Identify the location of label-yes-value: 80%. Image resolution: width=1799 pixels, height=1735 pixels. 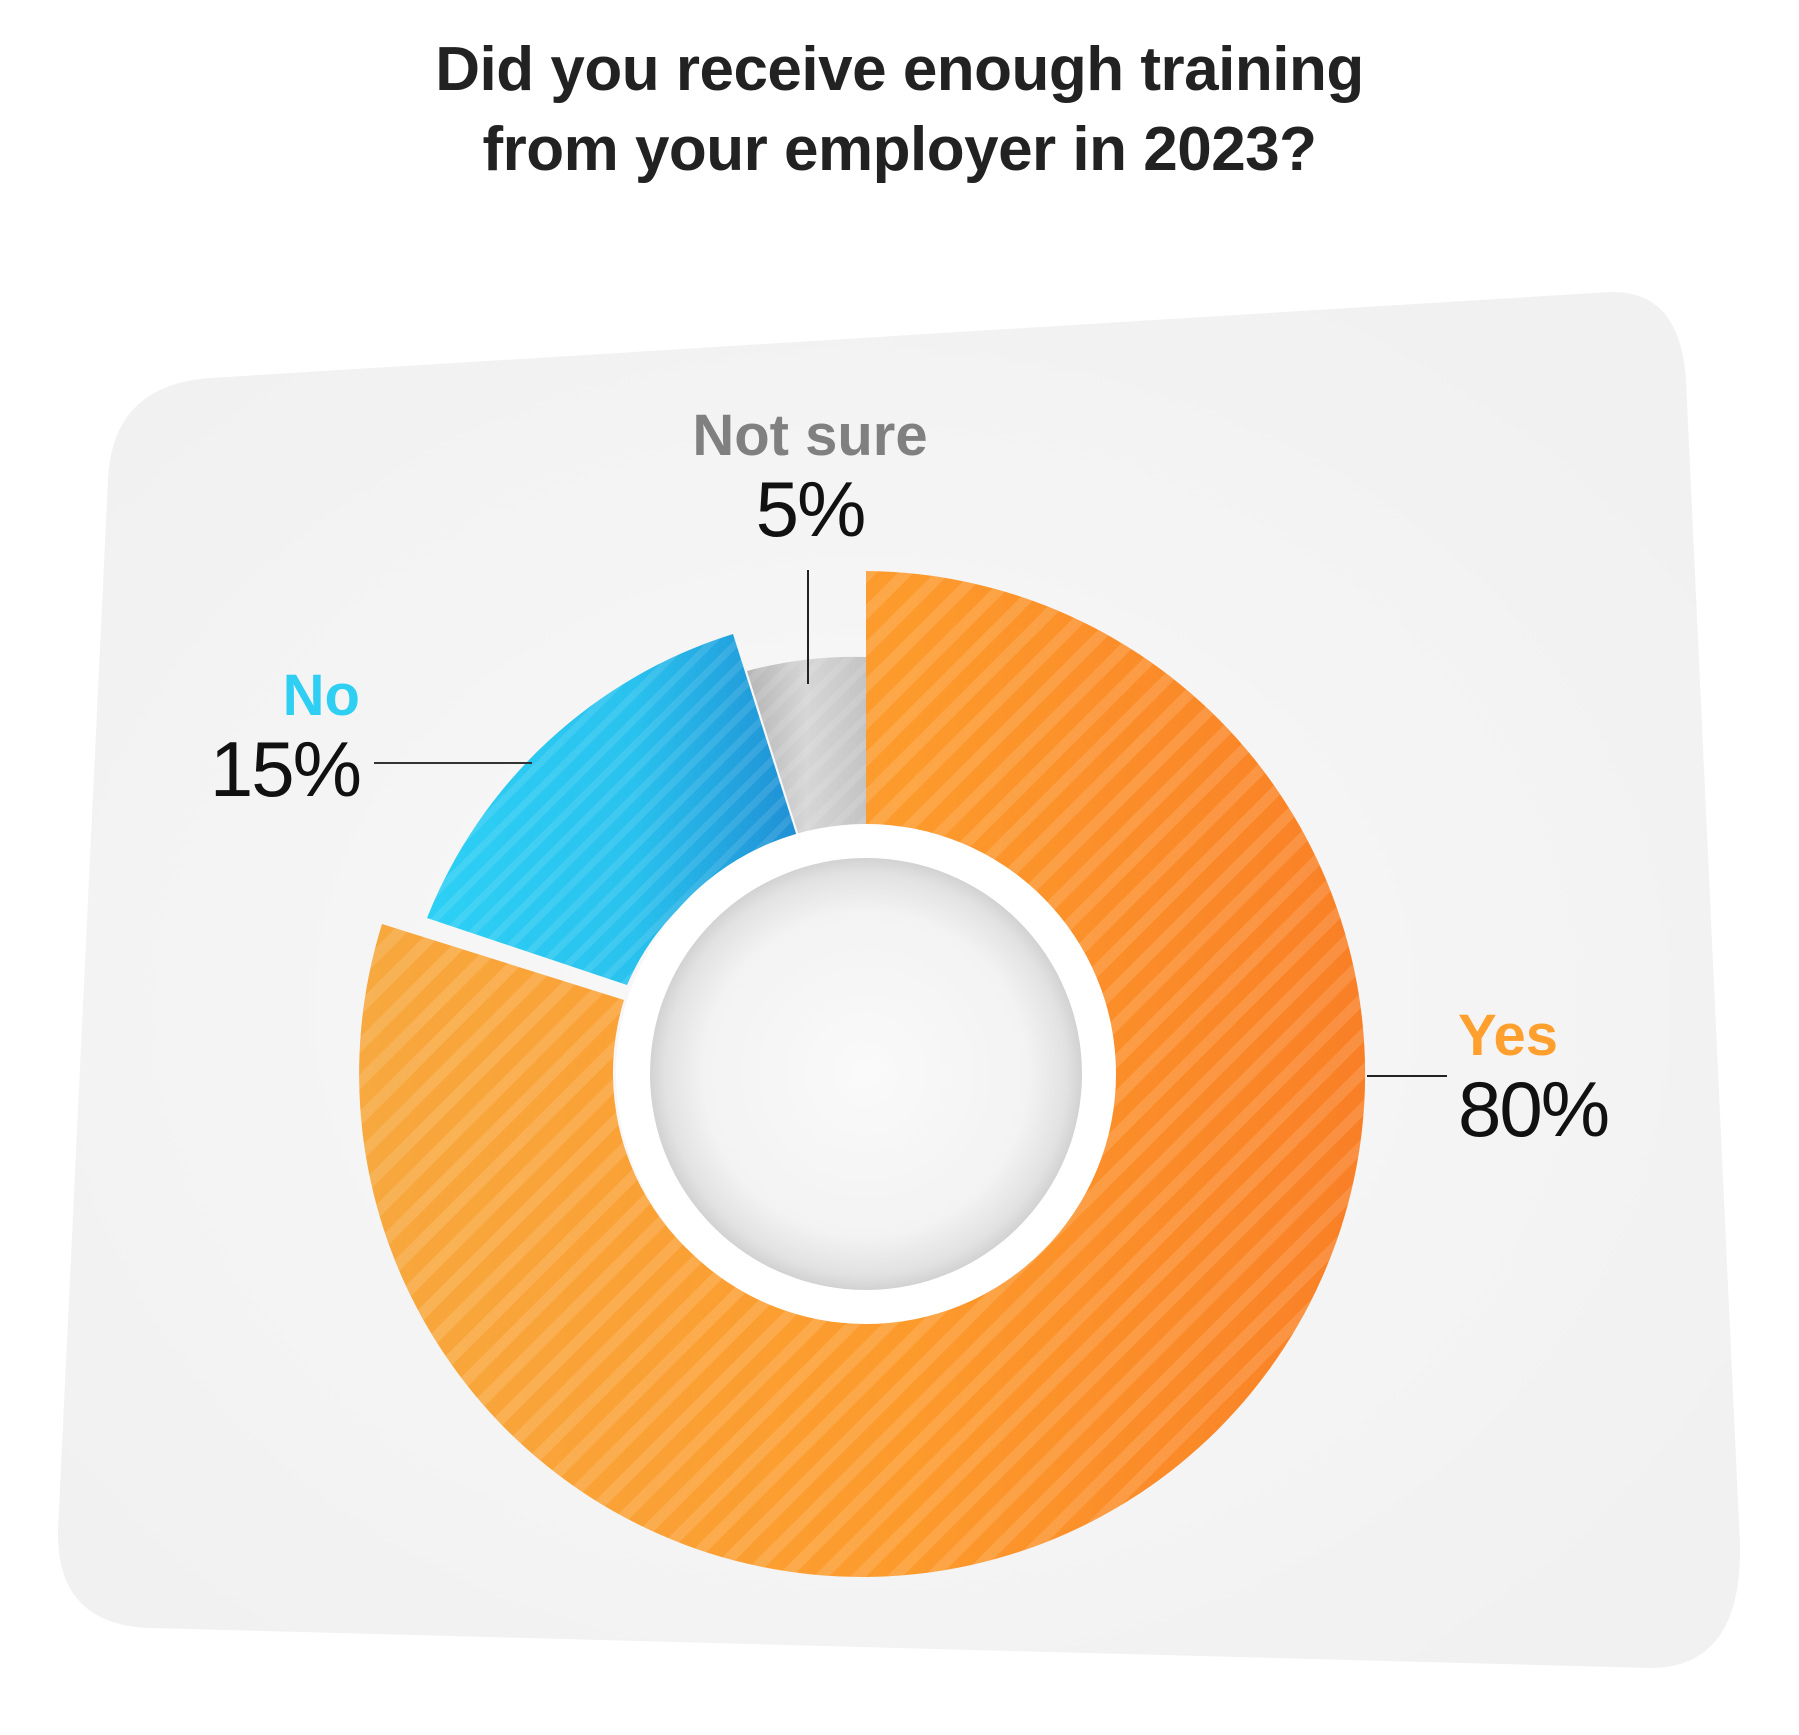
(1534, 1109).